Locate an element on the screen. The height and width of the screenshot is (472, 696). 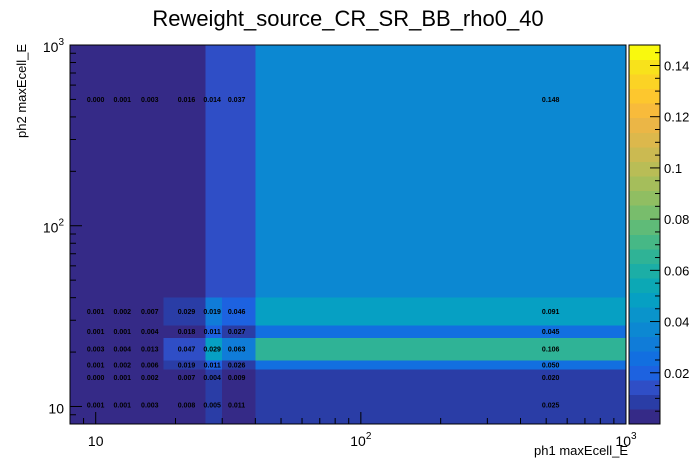
x-tick-label: 102 is located at coordinates (361, 440).